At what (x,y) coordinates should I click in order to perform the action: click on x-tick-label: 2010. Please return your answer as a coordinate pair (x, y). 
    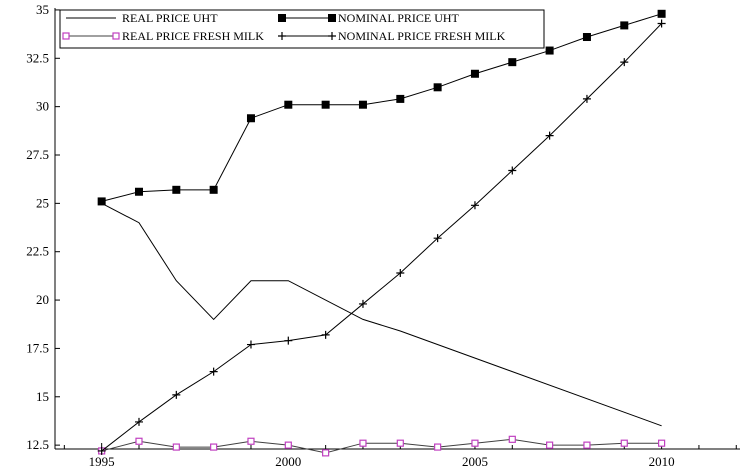
    Looking at the image, I should click on (662, 461).